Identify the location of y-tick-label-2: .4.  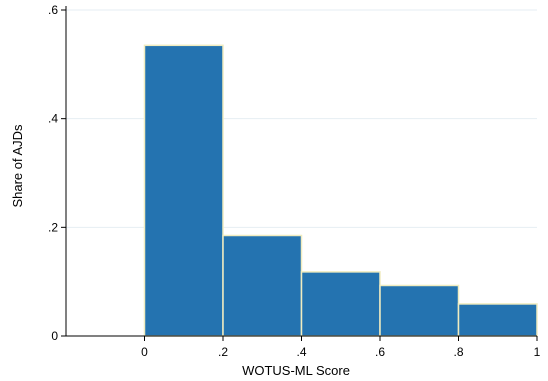
(53, 119).